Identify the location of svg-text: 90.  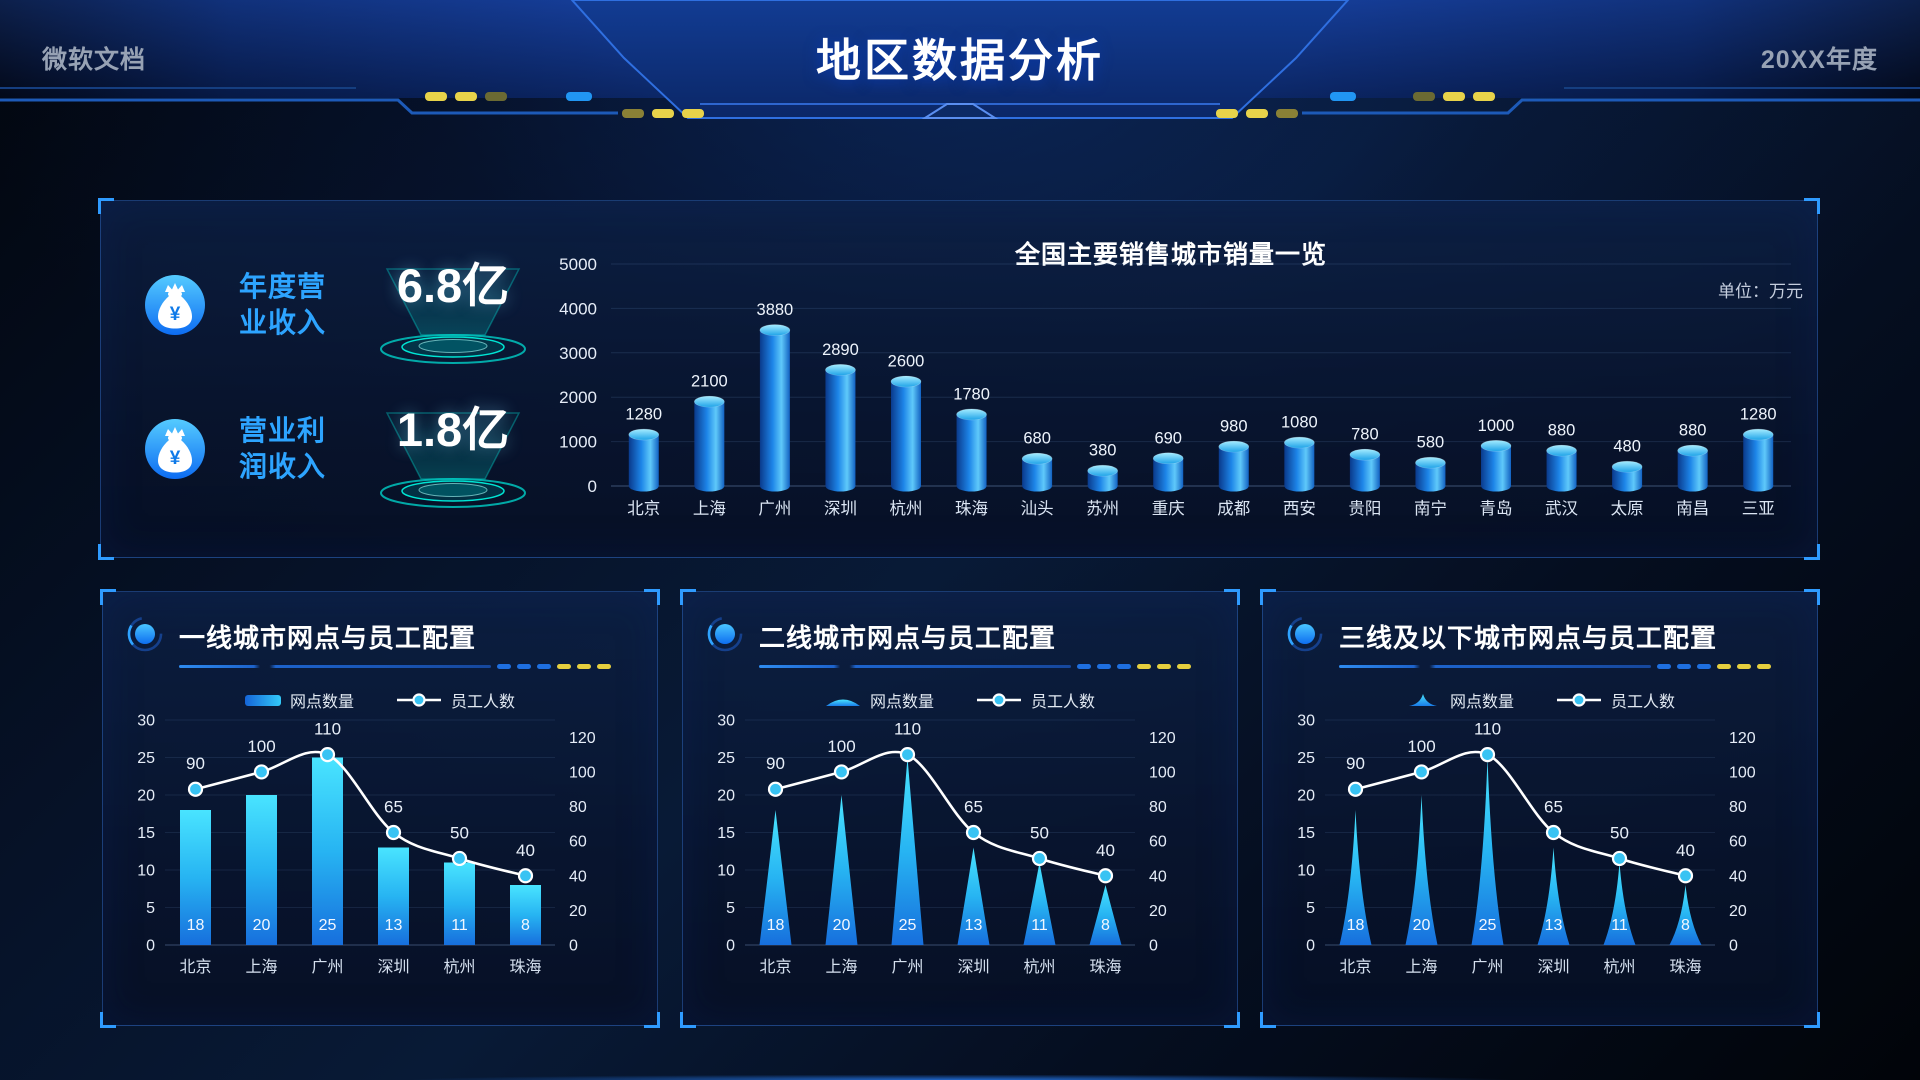
(1355, 763).